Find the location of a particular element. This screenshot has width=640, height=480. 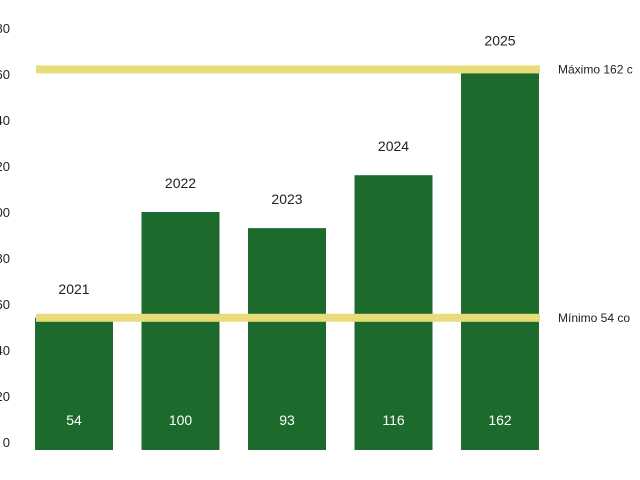

y-tick-label: 120 is located at coordinates (5, 166).